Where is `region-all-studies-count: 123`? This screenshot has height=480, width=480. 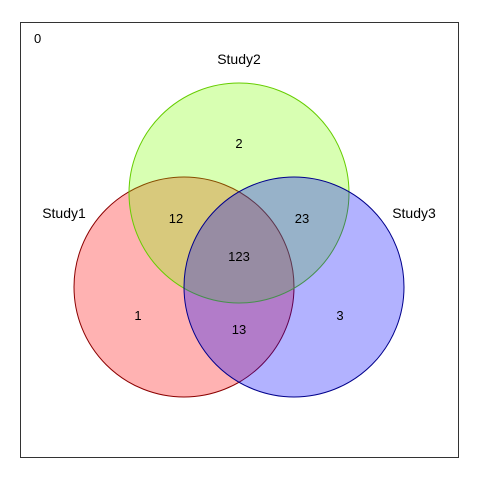
region-all-studies-count: 123 is located at coordinates (239, 256).